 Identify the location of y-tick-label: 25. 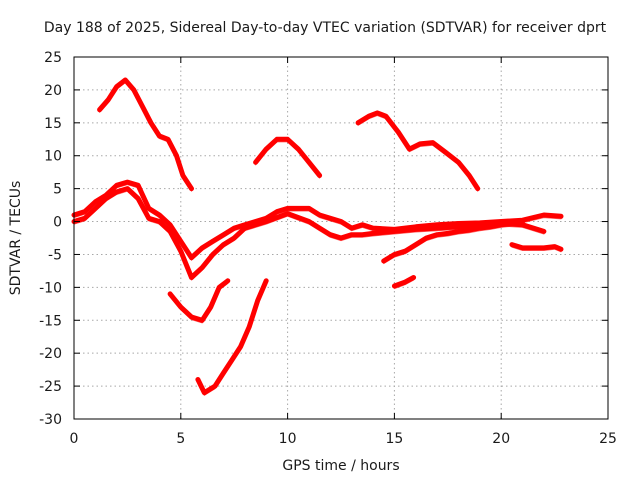
(53, 58).